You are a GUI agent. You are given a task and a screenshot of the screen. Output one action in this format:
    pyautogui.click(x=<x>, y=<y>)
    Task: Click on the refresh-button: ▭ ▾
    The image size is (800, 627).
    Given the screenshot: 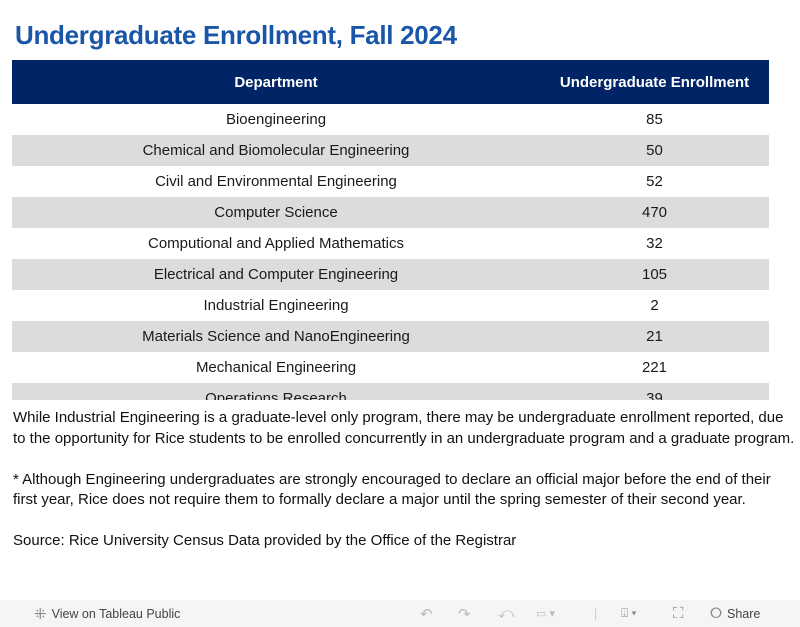 What is the action you would take?
    pyautogui.click(x=545, y=613)
    